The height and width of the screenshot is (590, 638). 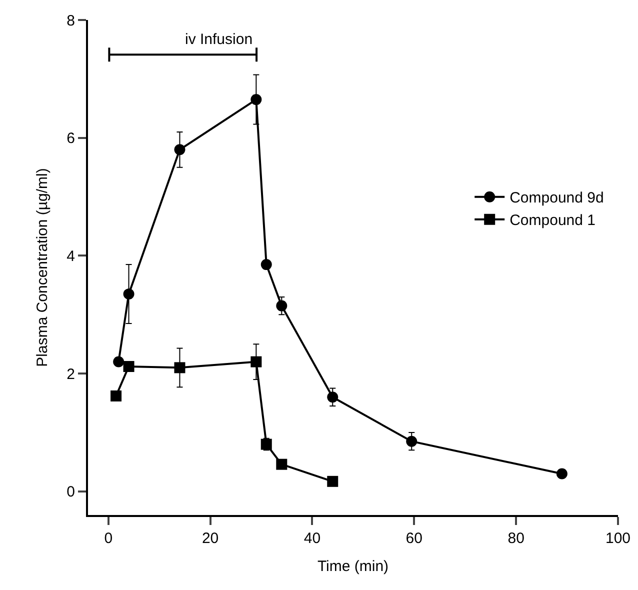 What do you see at coordinates (70, 21) in the screenshot?
I see `y-tick-label: 8` at bounding box center [70, 21].